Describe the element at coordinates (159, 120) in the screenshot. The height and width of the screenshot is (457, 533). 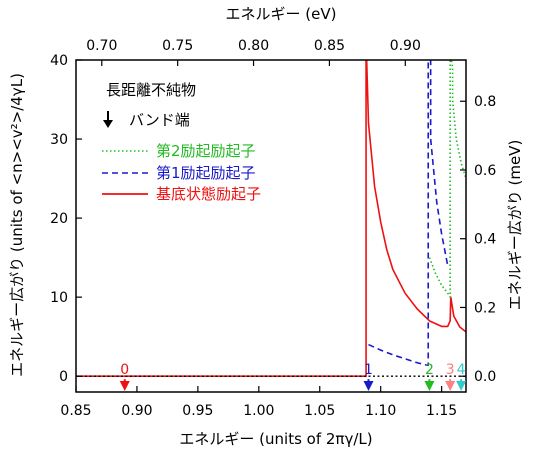
I see `legend-label-band-edge: バンド端` at that location.